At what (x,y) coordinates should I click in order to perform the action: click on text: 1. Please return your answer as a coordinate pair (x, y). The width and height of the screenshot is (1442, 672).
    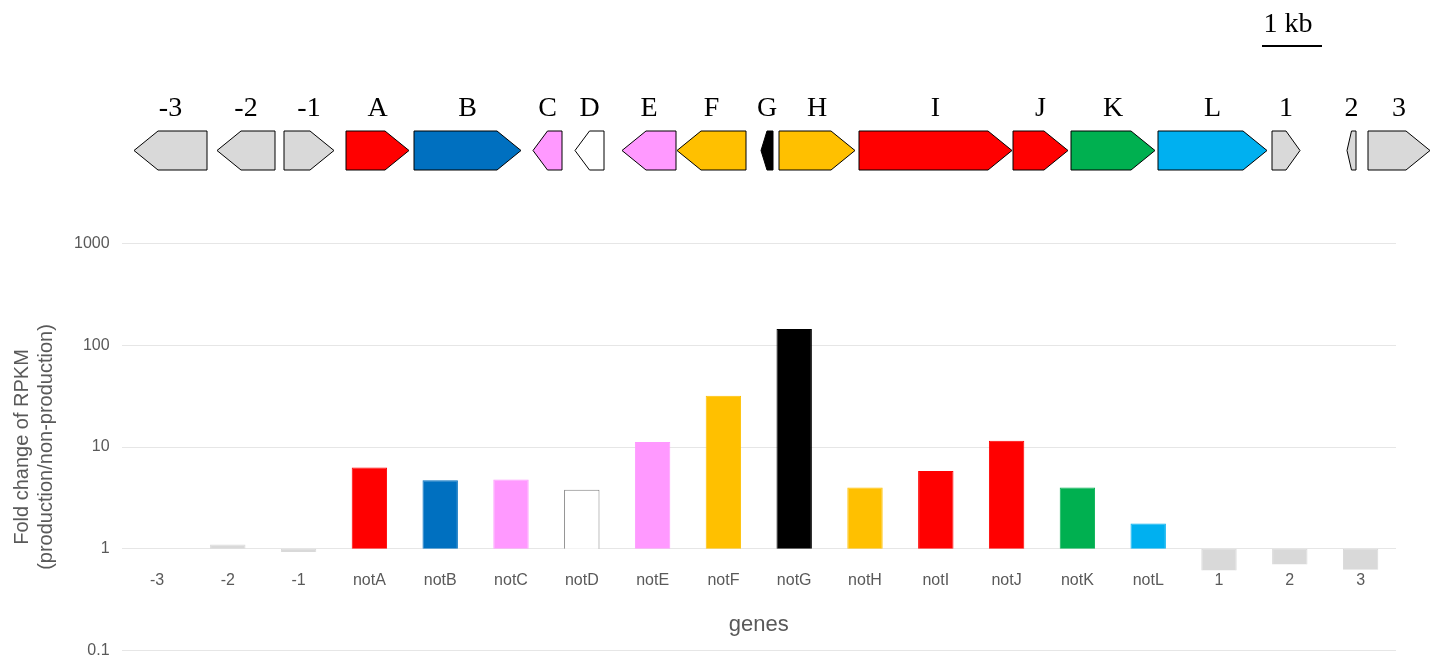
    Looking at the image, I should click on (1286, 106).